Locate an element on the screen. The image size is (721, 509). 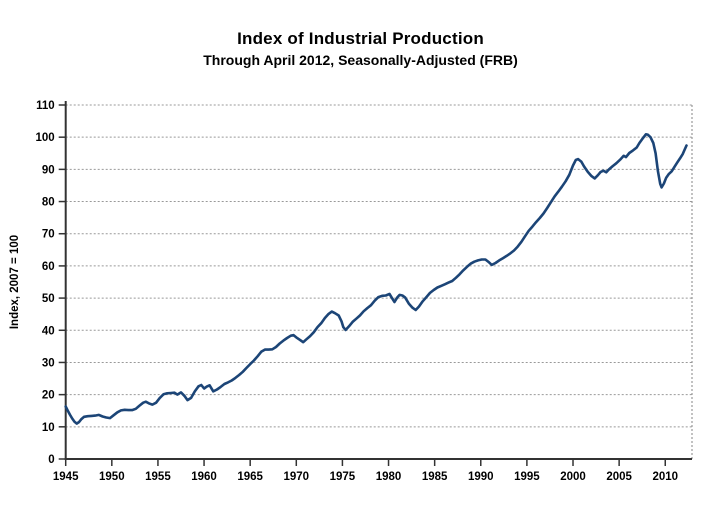
x-tick-label: 1965 is located at coordinates (250, 477).